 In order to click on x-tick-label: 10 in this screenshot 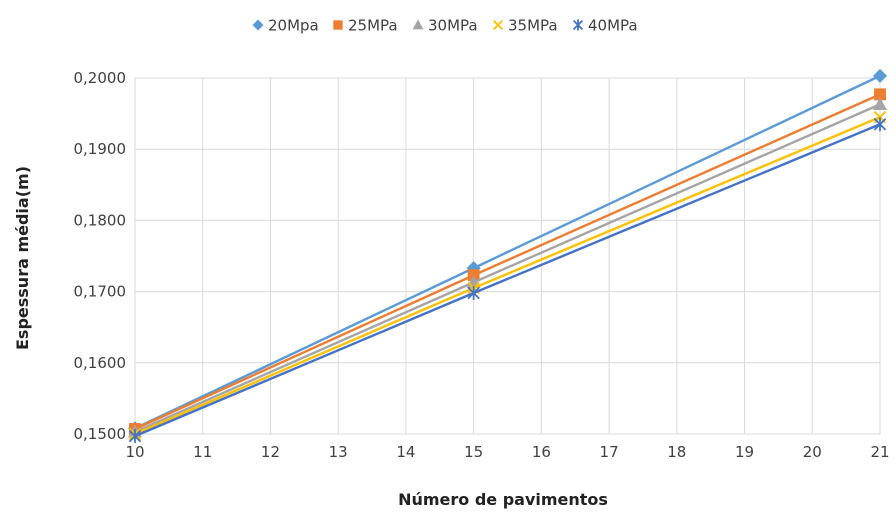, I will do `click(134, 452)`.